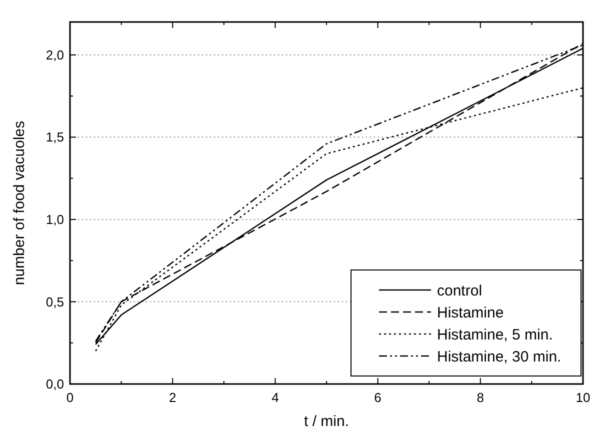 This screenshot has height=440, width=613. I want to click on y-tick-label: 1,0, so click(55, 220).